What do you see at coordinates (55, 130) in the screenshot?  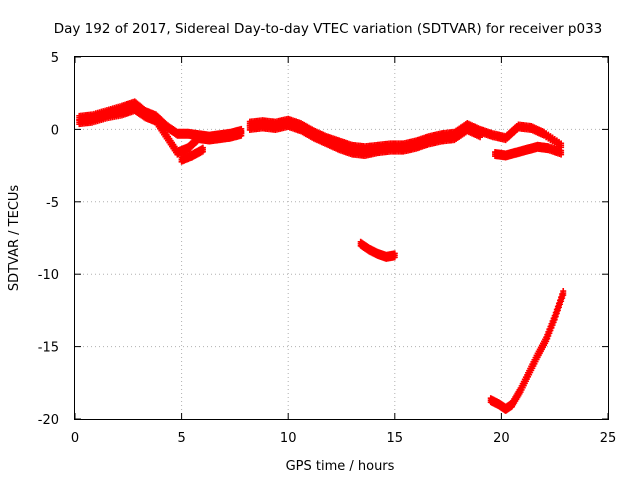 I see `y-tick-label: 0` at bounding box center [55, 130].